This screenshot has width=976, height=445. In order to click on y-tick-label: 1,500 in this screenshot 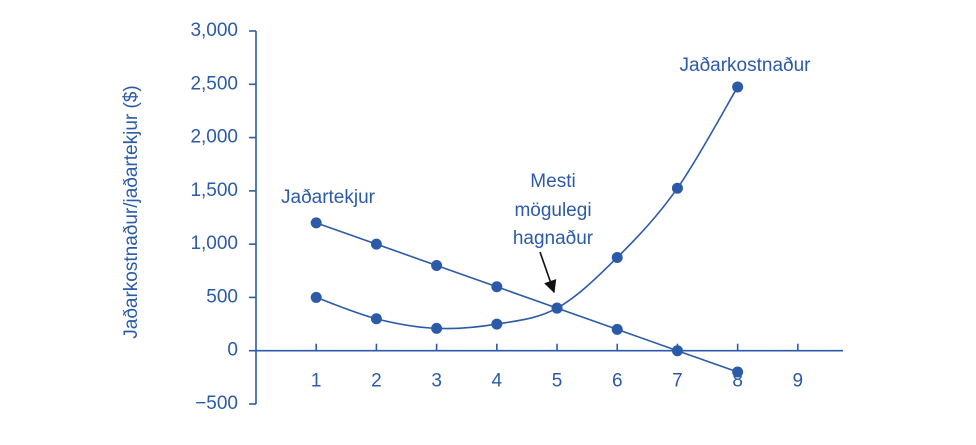, I will do `click(214, 190)`.